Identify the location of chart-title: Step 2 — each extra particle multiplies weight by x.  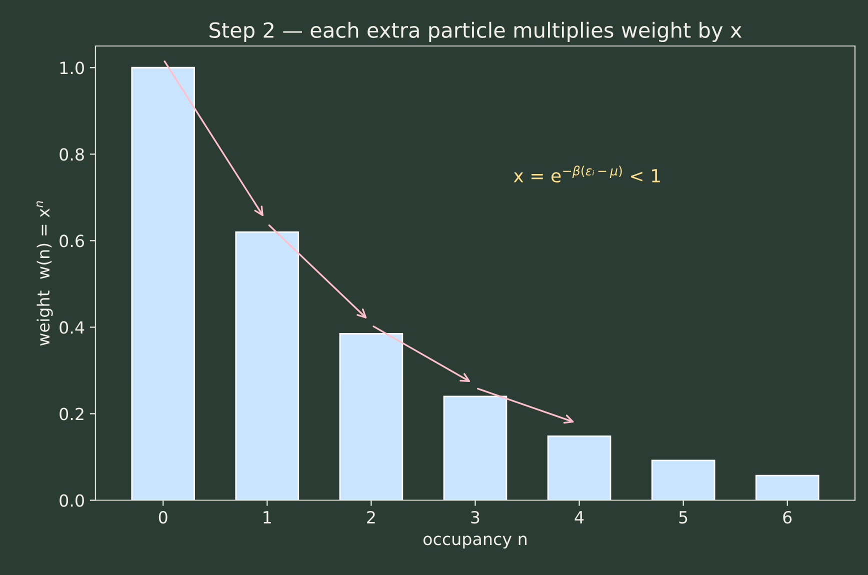
(476, 32).